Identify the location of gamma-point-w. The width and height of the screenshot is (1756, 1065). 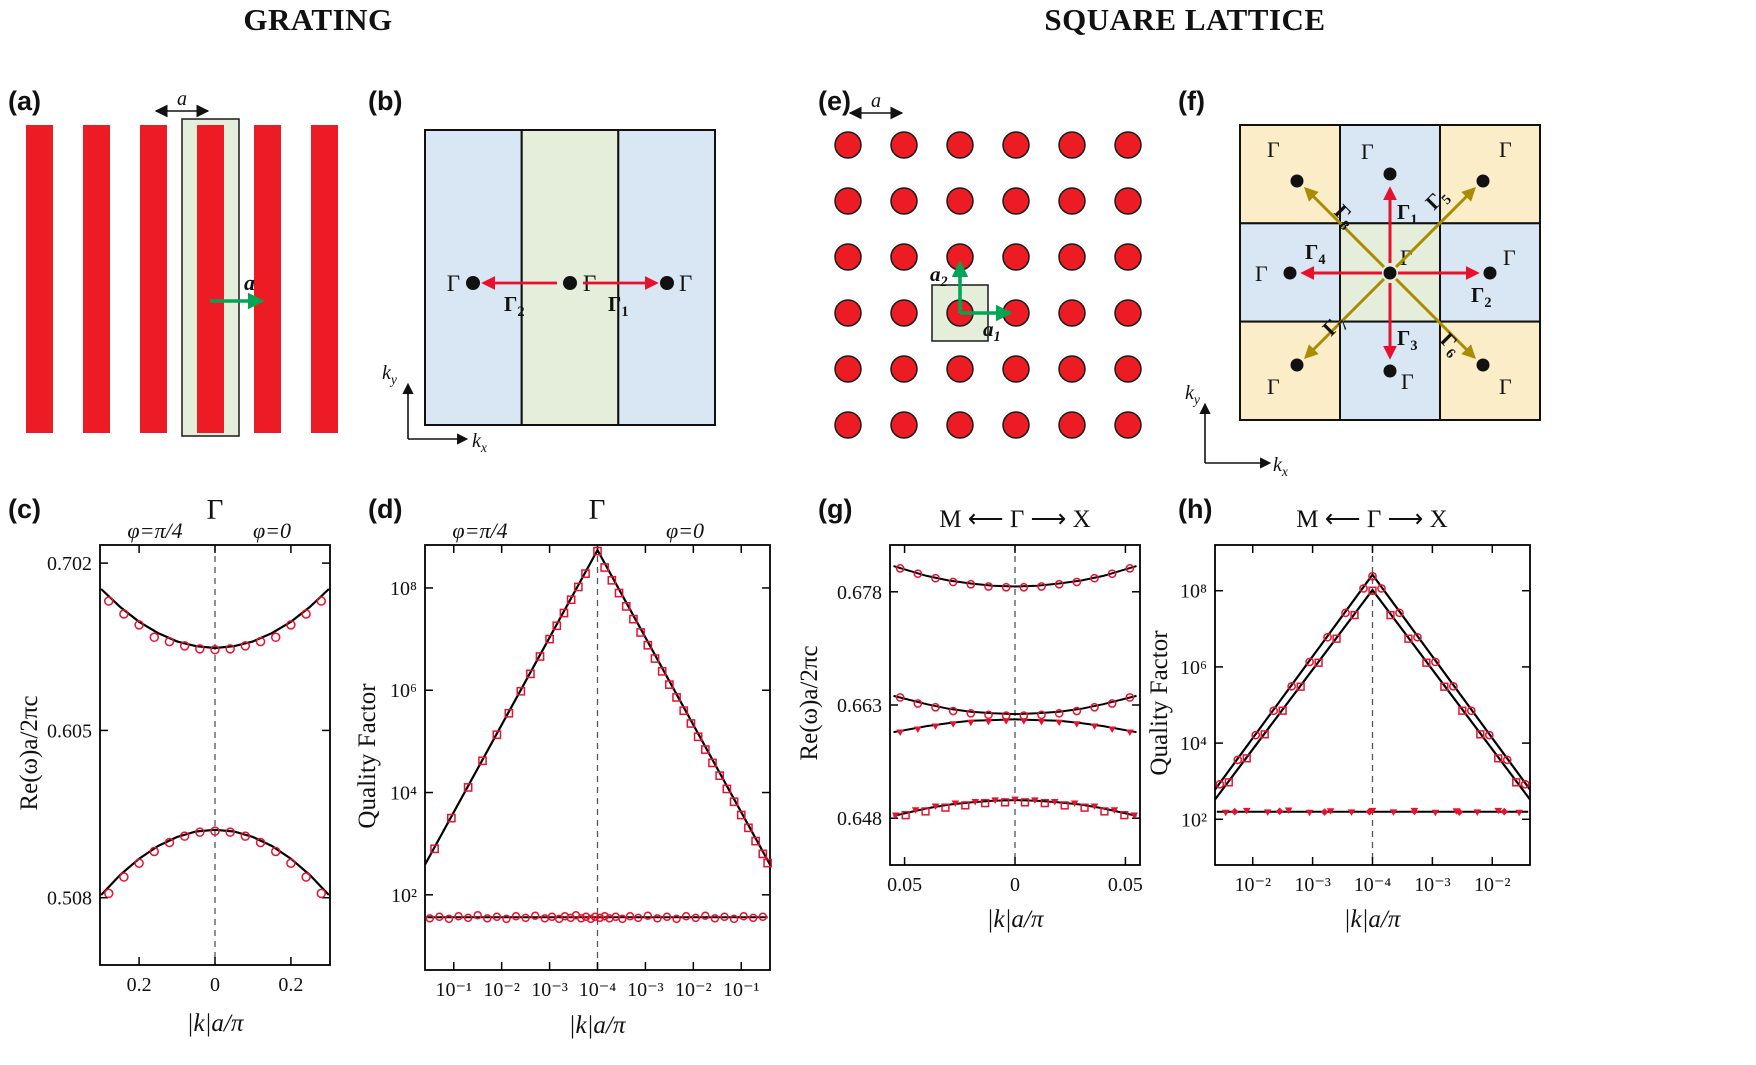
(1290, 273).